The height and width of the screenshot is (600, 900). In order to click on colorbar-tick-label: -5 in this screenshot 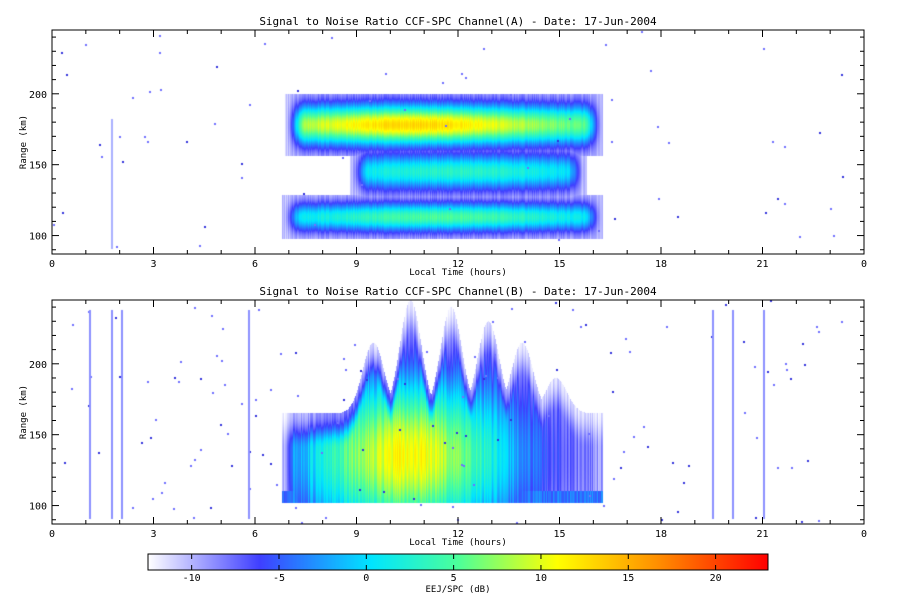, I will do `click(279, 578)`.